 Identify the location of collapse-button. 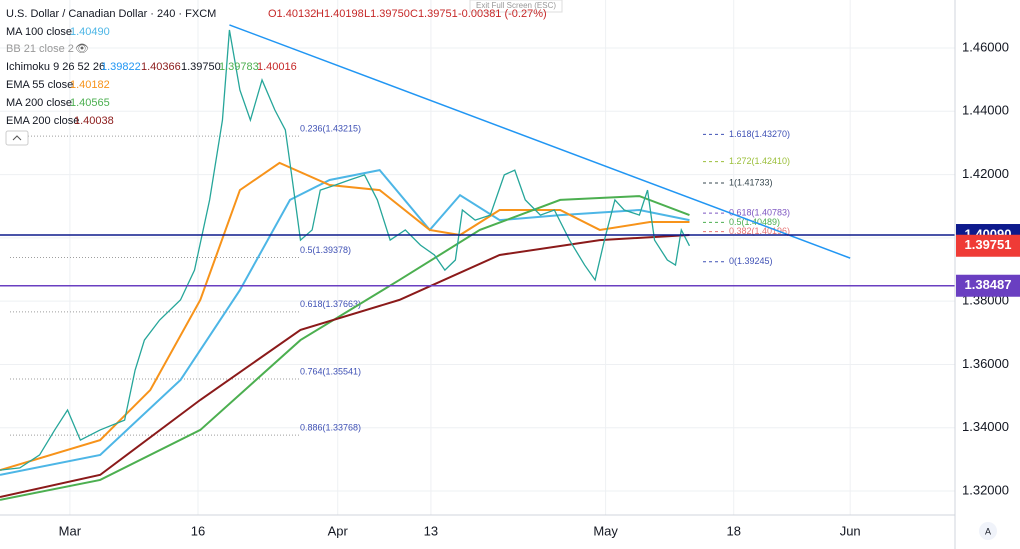
(17, 138).